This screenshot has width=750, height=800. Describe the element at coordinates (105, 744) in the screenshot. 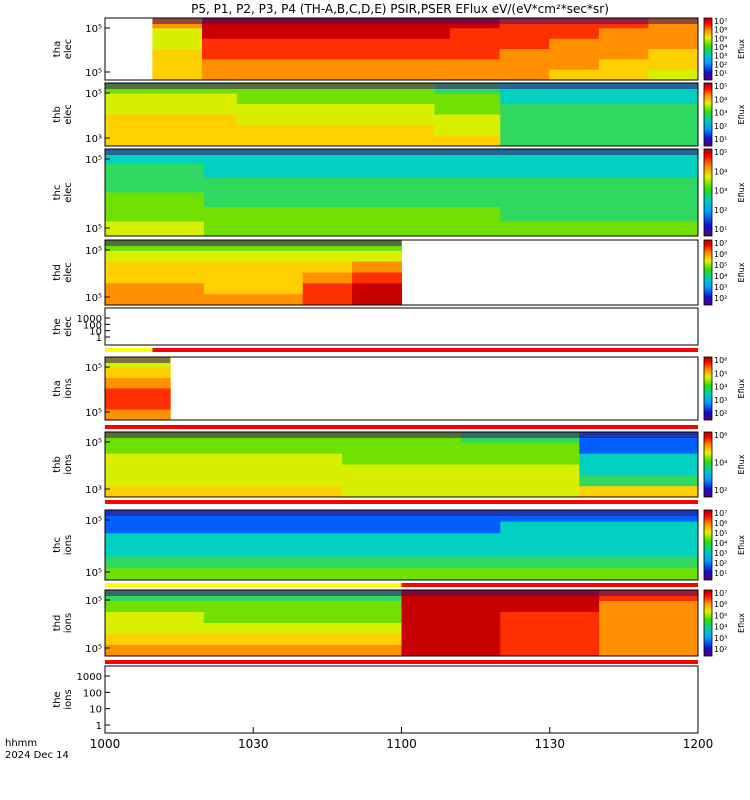

I see `x-tick-label: 1000` at that location.